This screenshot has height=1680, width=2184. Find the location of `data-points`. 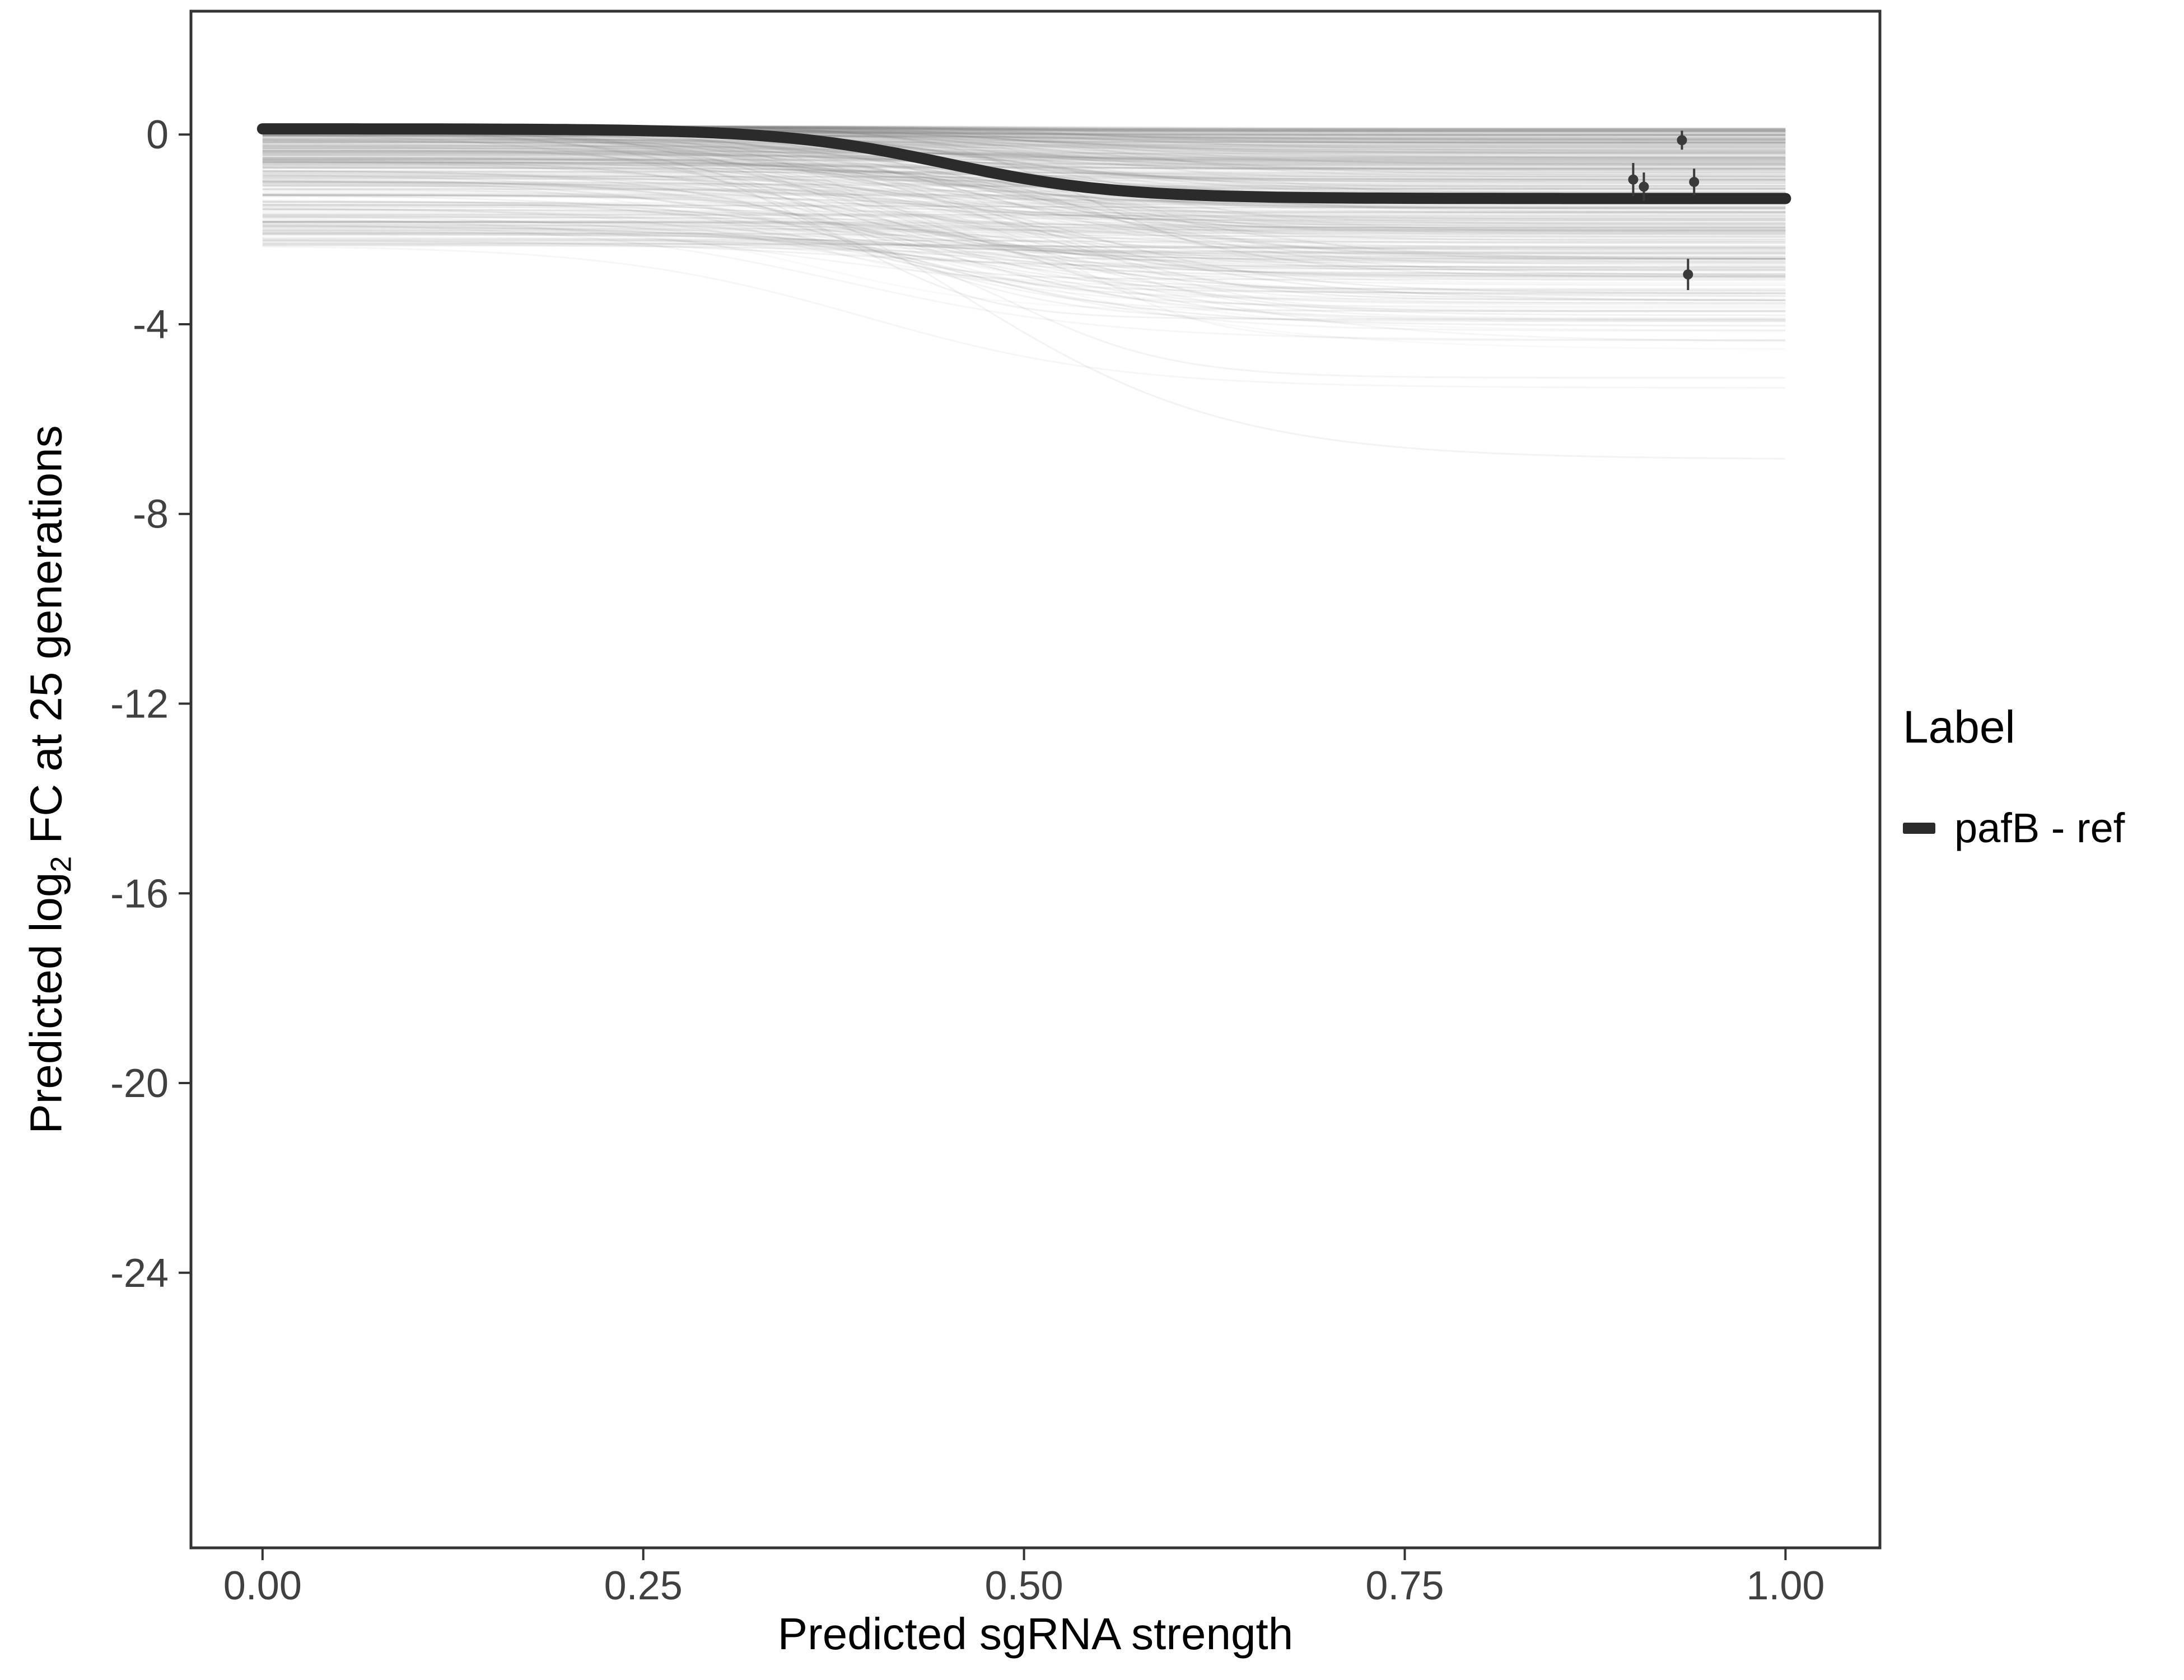

data-points is located at coordinates (1664, 210).